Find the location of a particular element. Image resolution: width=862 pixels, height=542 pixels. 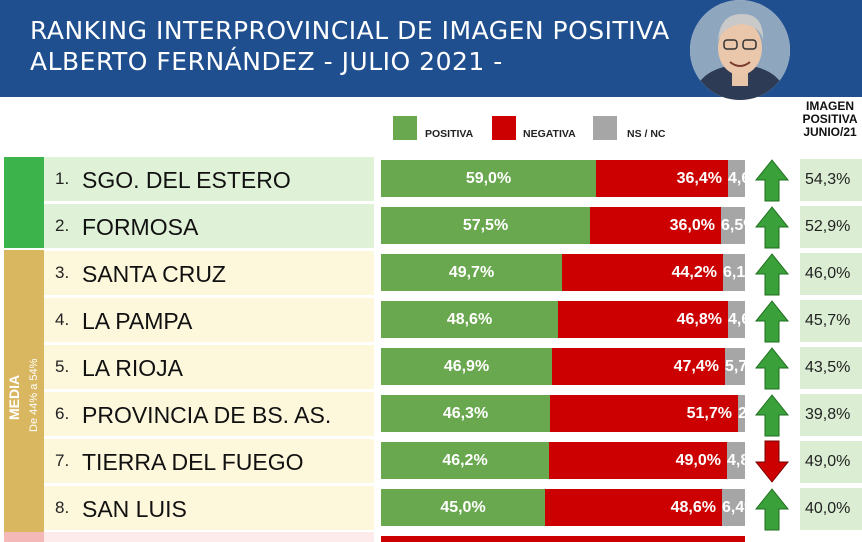

band-media-label: MEDIA is located at coordinates (14, 397).